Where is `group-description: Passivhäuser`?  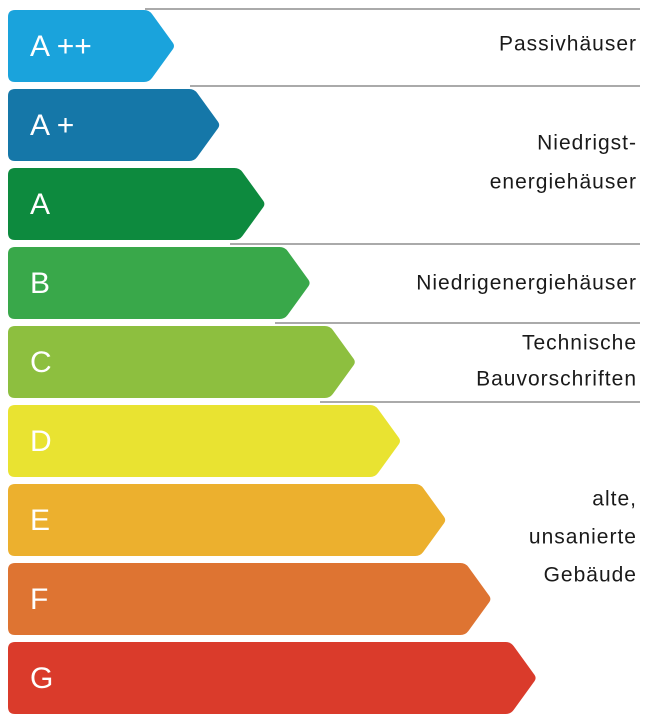 group-description: Passivhäuser is located at coordinates (568, 44).